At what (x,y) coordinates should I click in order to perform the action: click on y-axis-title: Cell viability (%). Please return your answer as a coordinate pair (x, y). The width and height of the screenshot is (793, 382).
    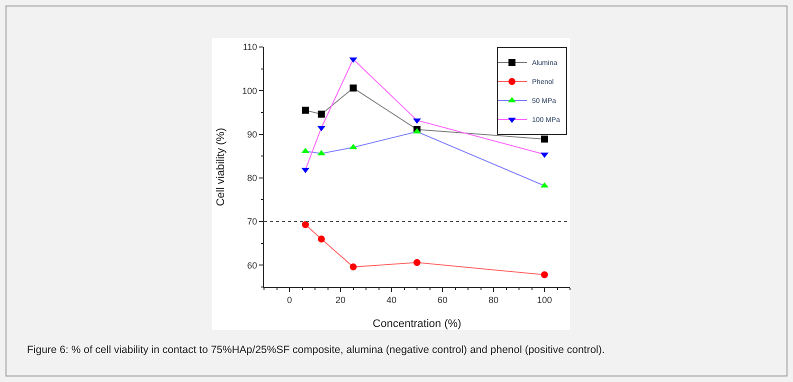
    Looking at the image, I should click on (220, 167).